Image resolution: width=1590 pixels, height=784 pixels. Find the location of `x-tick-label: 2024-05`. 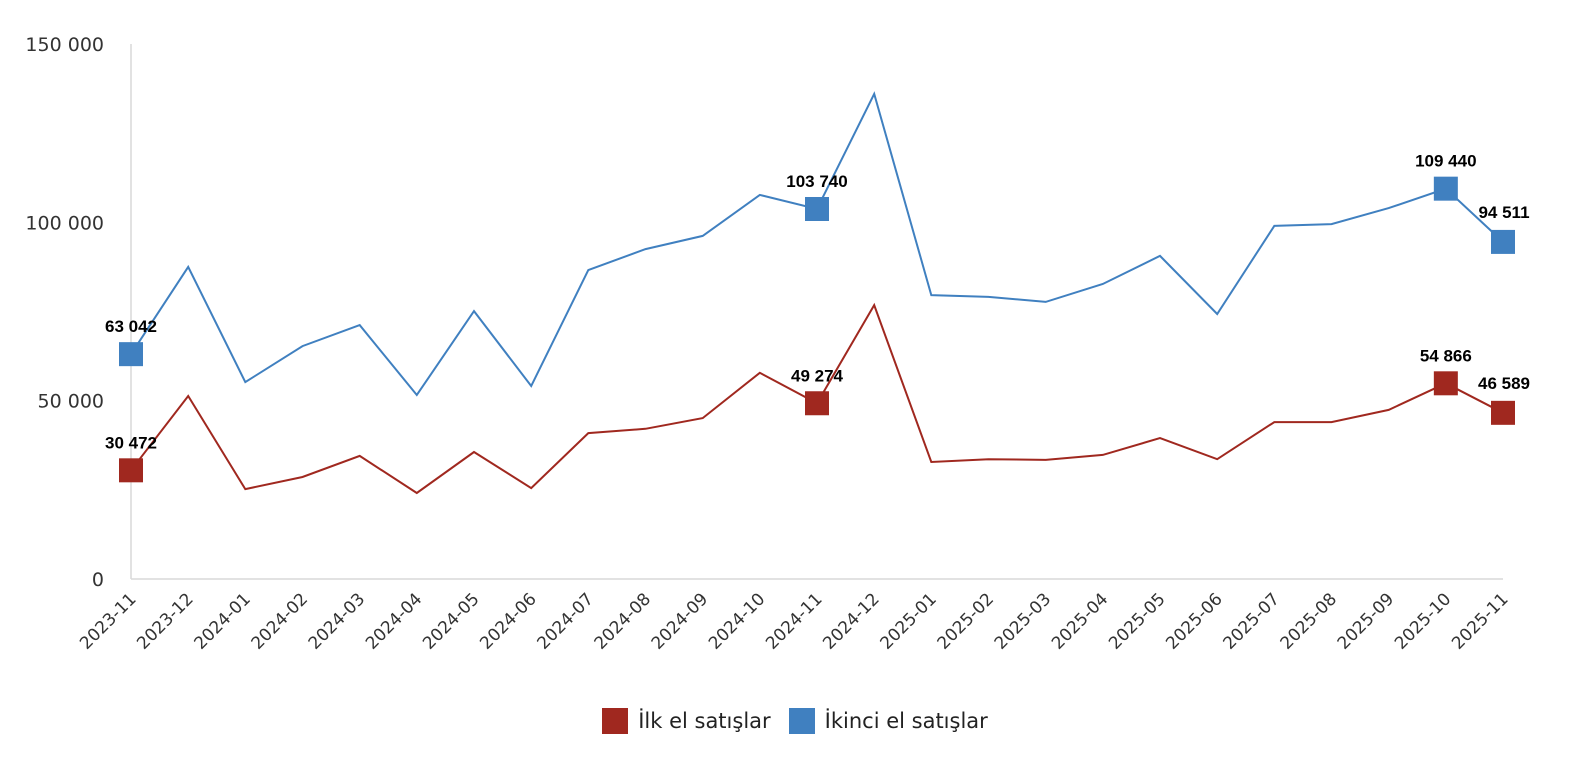

x-tick-label: 2024-05 is located at coordinates (451, 621).